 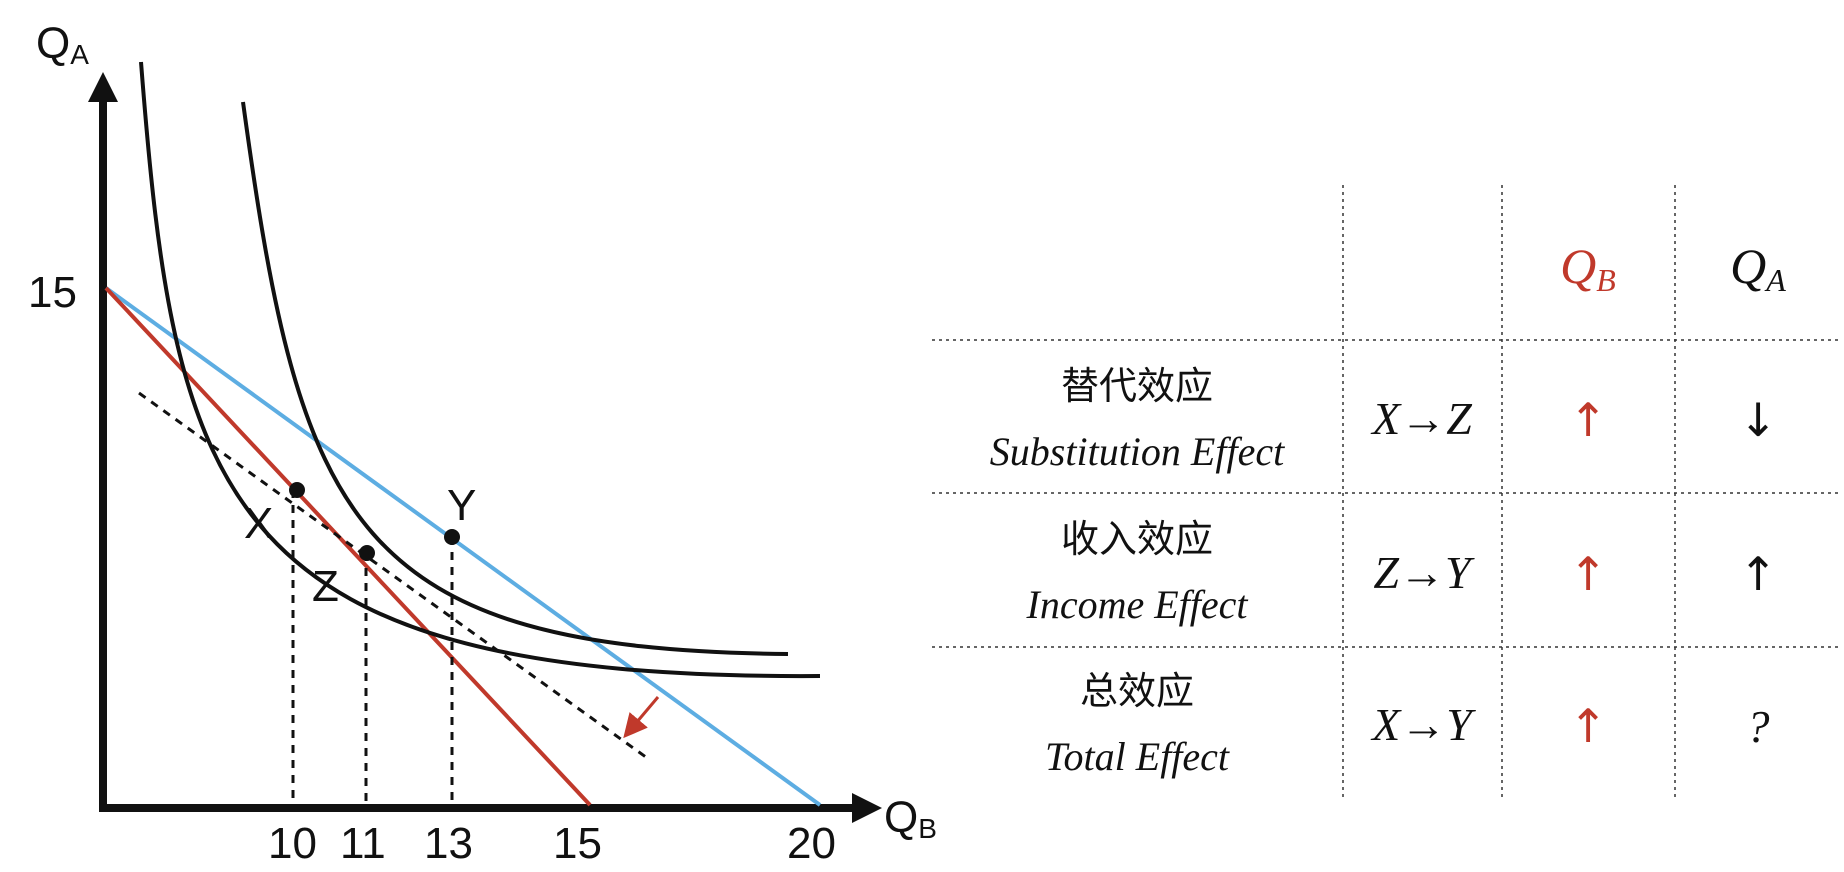 I want to click on x-tick-15: 15, so click(x=577, y=843).